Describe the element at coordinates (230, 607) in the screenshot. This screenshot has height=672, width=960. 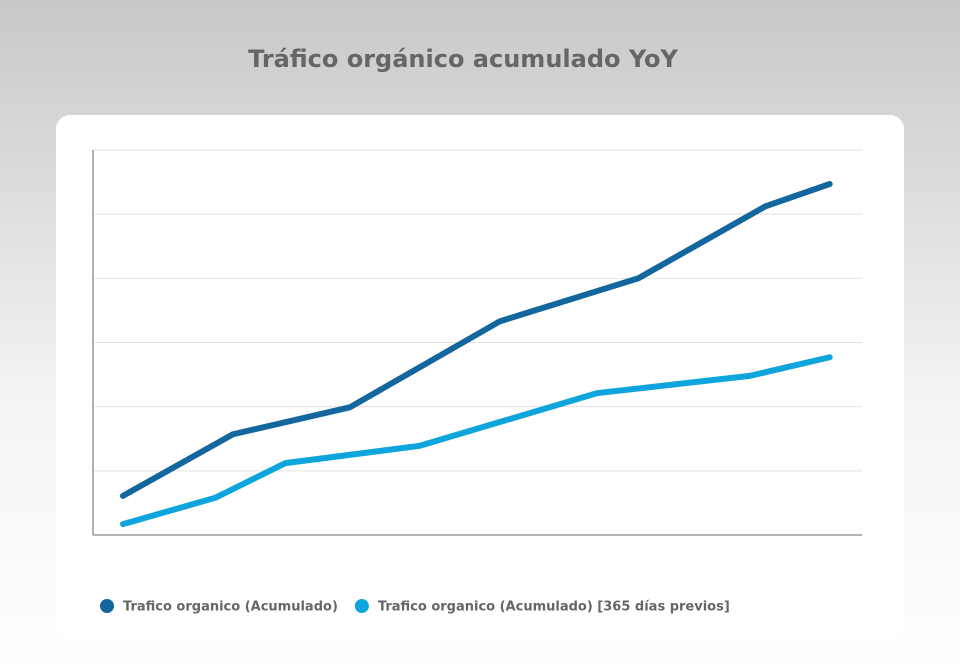
I see `legend-label: Trafico organico (Acumulado)` at that location.